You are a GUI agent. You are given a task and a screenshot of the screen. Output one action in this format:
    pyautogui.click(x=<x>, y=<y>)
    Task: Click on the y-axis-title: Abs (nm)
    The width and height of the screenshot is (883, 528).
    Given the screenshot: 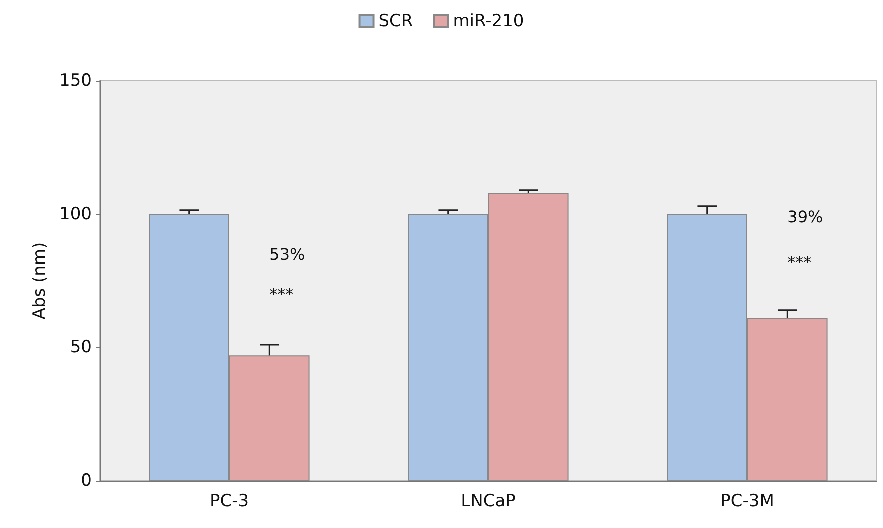 What is the action you would take?
    pyautogui.click(x=40, y=281)
    